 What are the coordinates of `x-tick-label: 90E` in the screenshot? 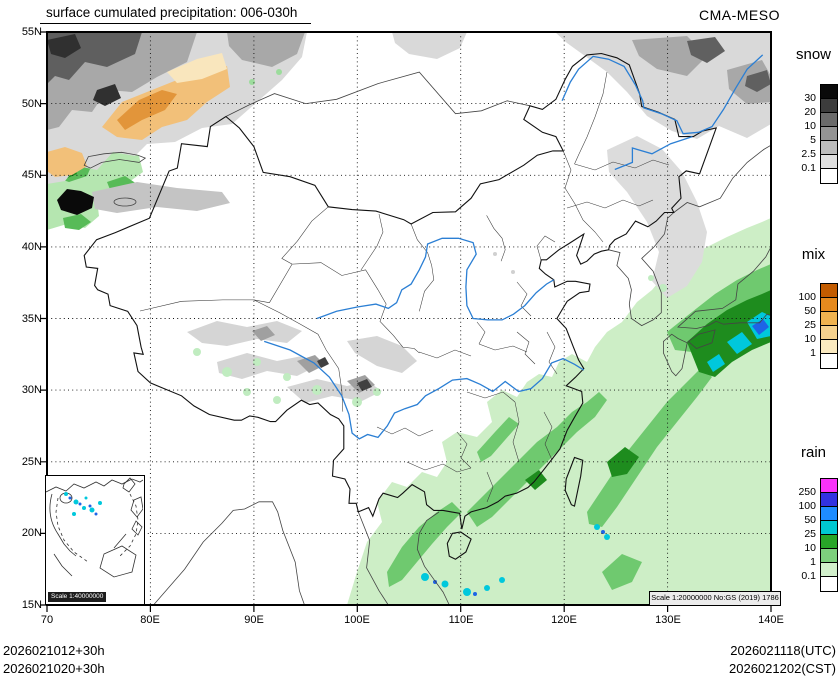 It's located at (254, 620).